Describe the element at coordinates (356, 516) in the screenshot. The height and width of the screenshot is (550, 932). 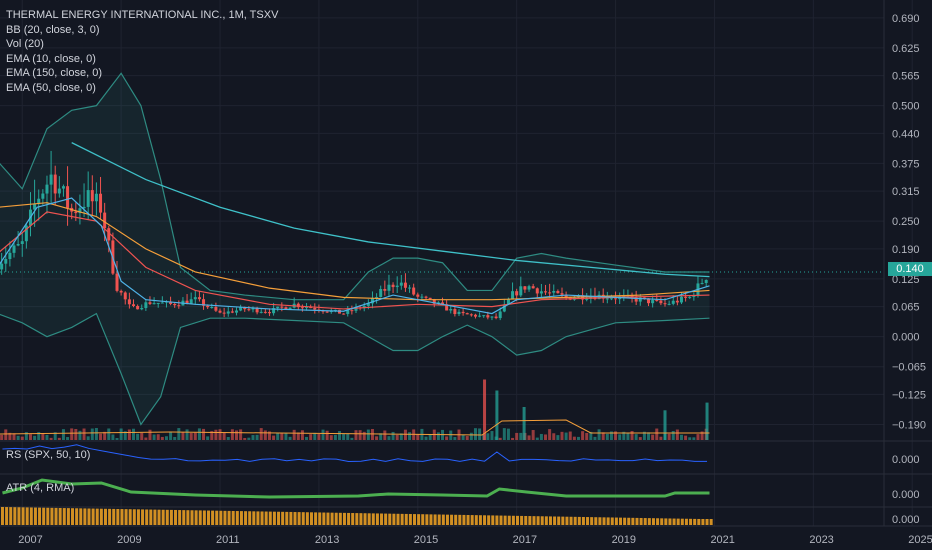
I see `bottom-histogram` at that location.